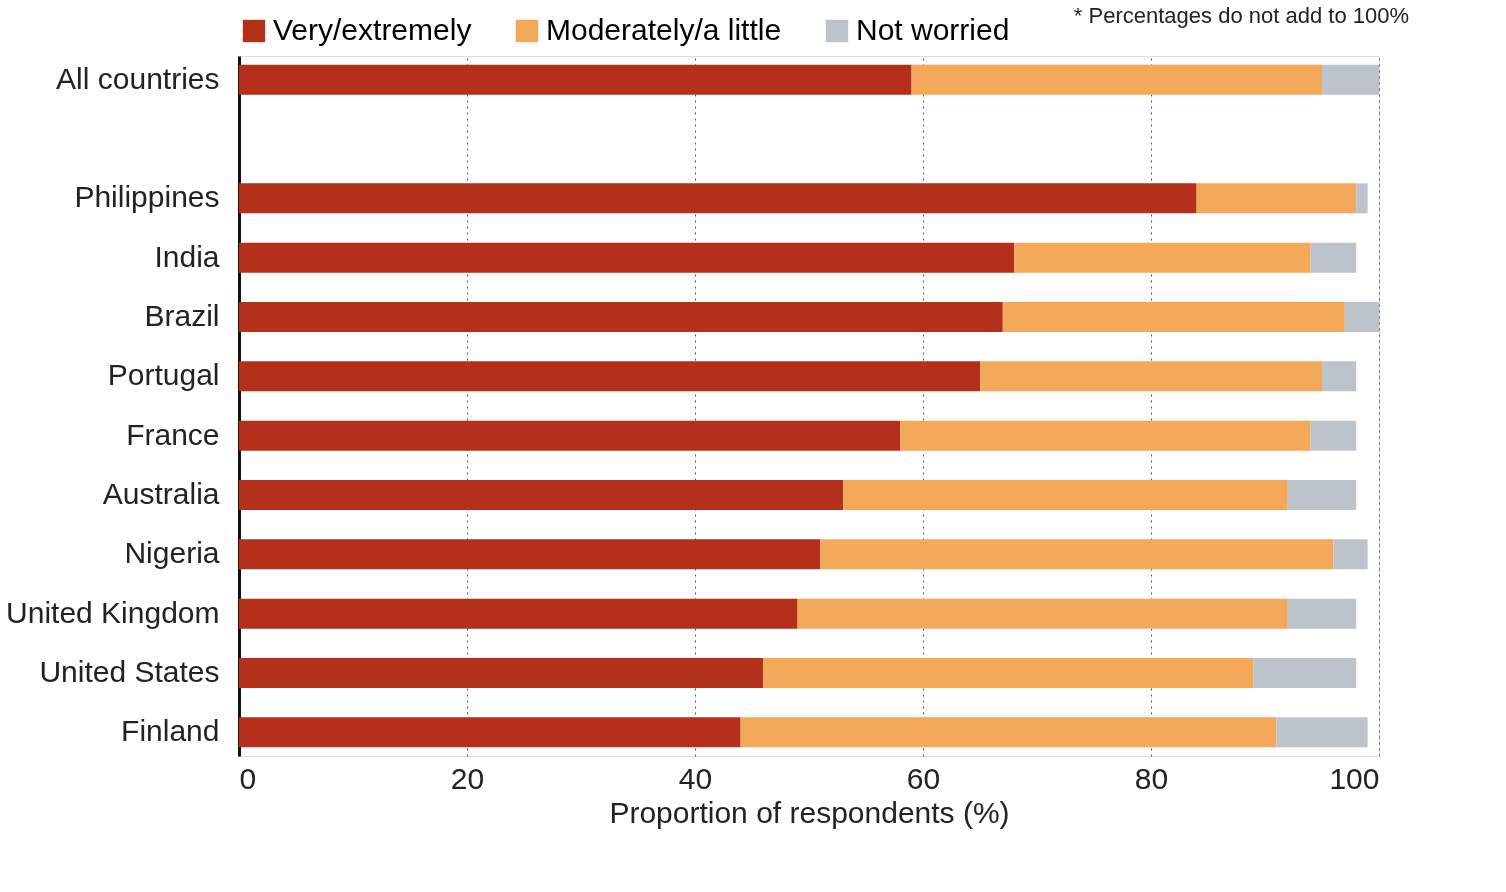  What do you see at coordinates (467, 778) in the screenshot?
I see `x-tick-label: 20` at bounding box center [467, 778].